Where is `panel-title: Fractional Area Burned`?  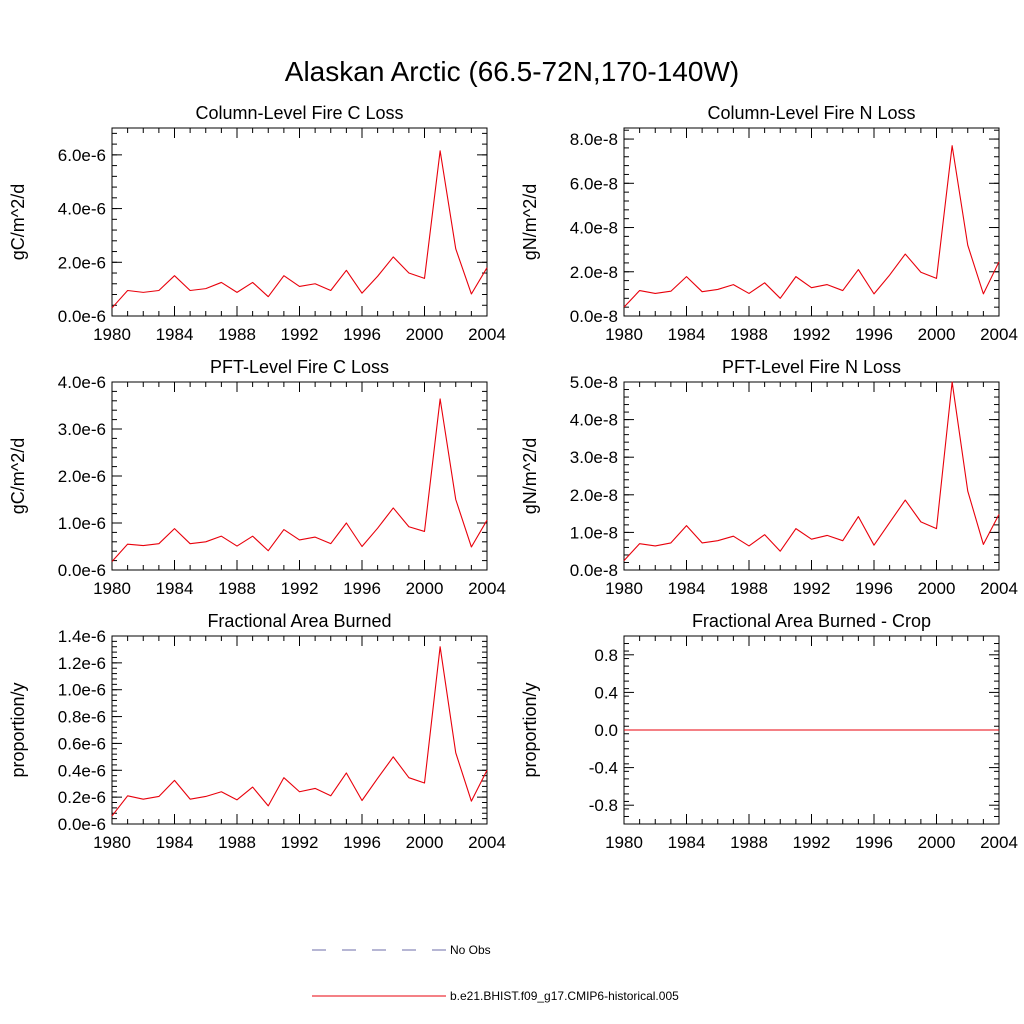
panel-title: Fractional Area Burned is located at coordinates (299, 621).